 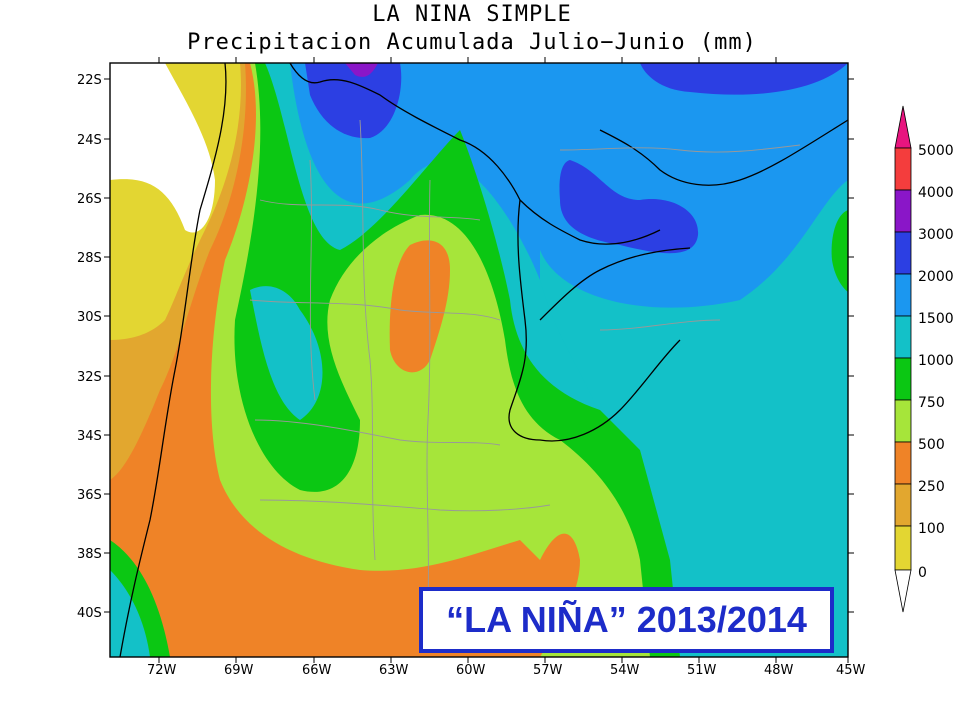 What do you see at coordinates (936, 277) in the screenshot?
I see `colorbar-label: 2000` at bounding box center [936, 277].